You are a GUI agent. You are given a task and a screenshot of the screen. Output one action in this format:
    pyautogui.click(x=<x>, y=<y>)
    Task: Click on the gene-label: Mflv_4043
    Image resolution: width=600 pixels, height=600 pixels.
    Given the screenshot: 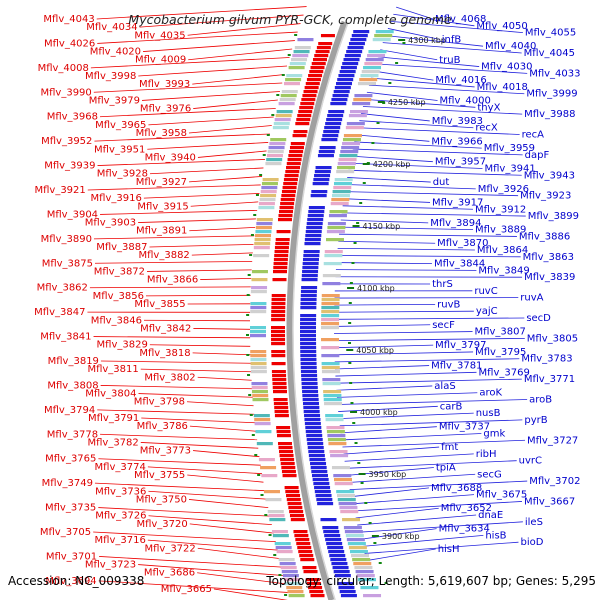 What is the action you would take?
    pyautogui.click(x=68, y=19)
    